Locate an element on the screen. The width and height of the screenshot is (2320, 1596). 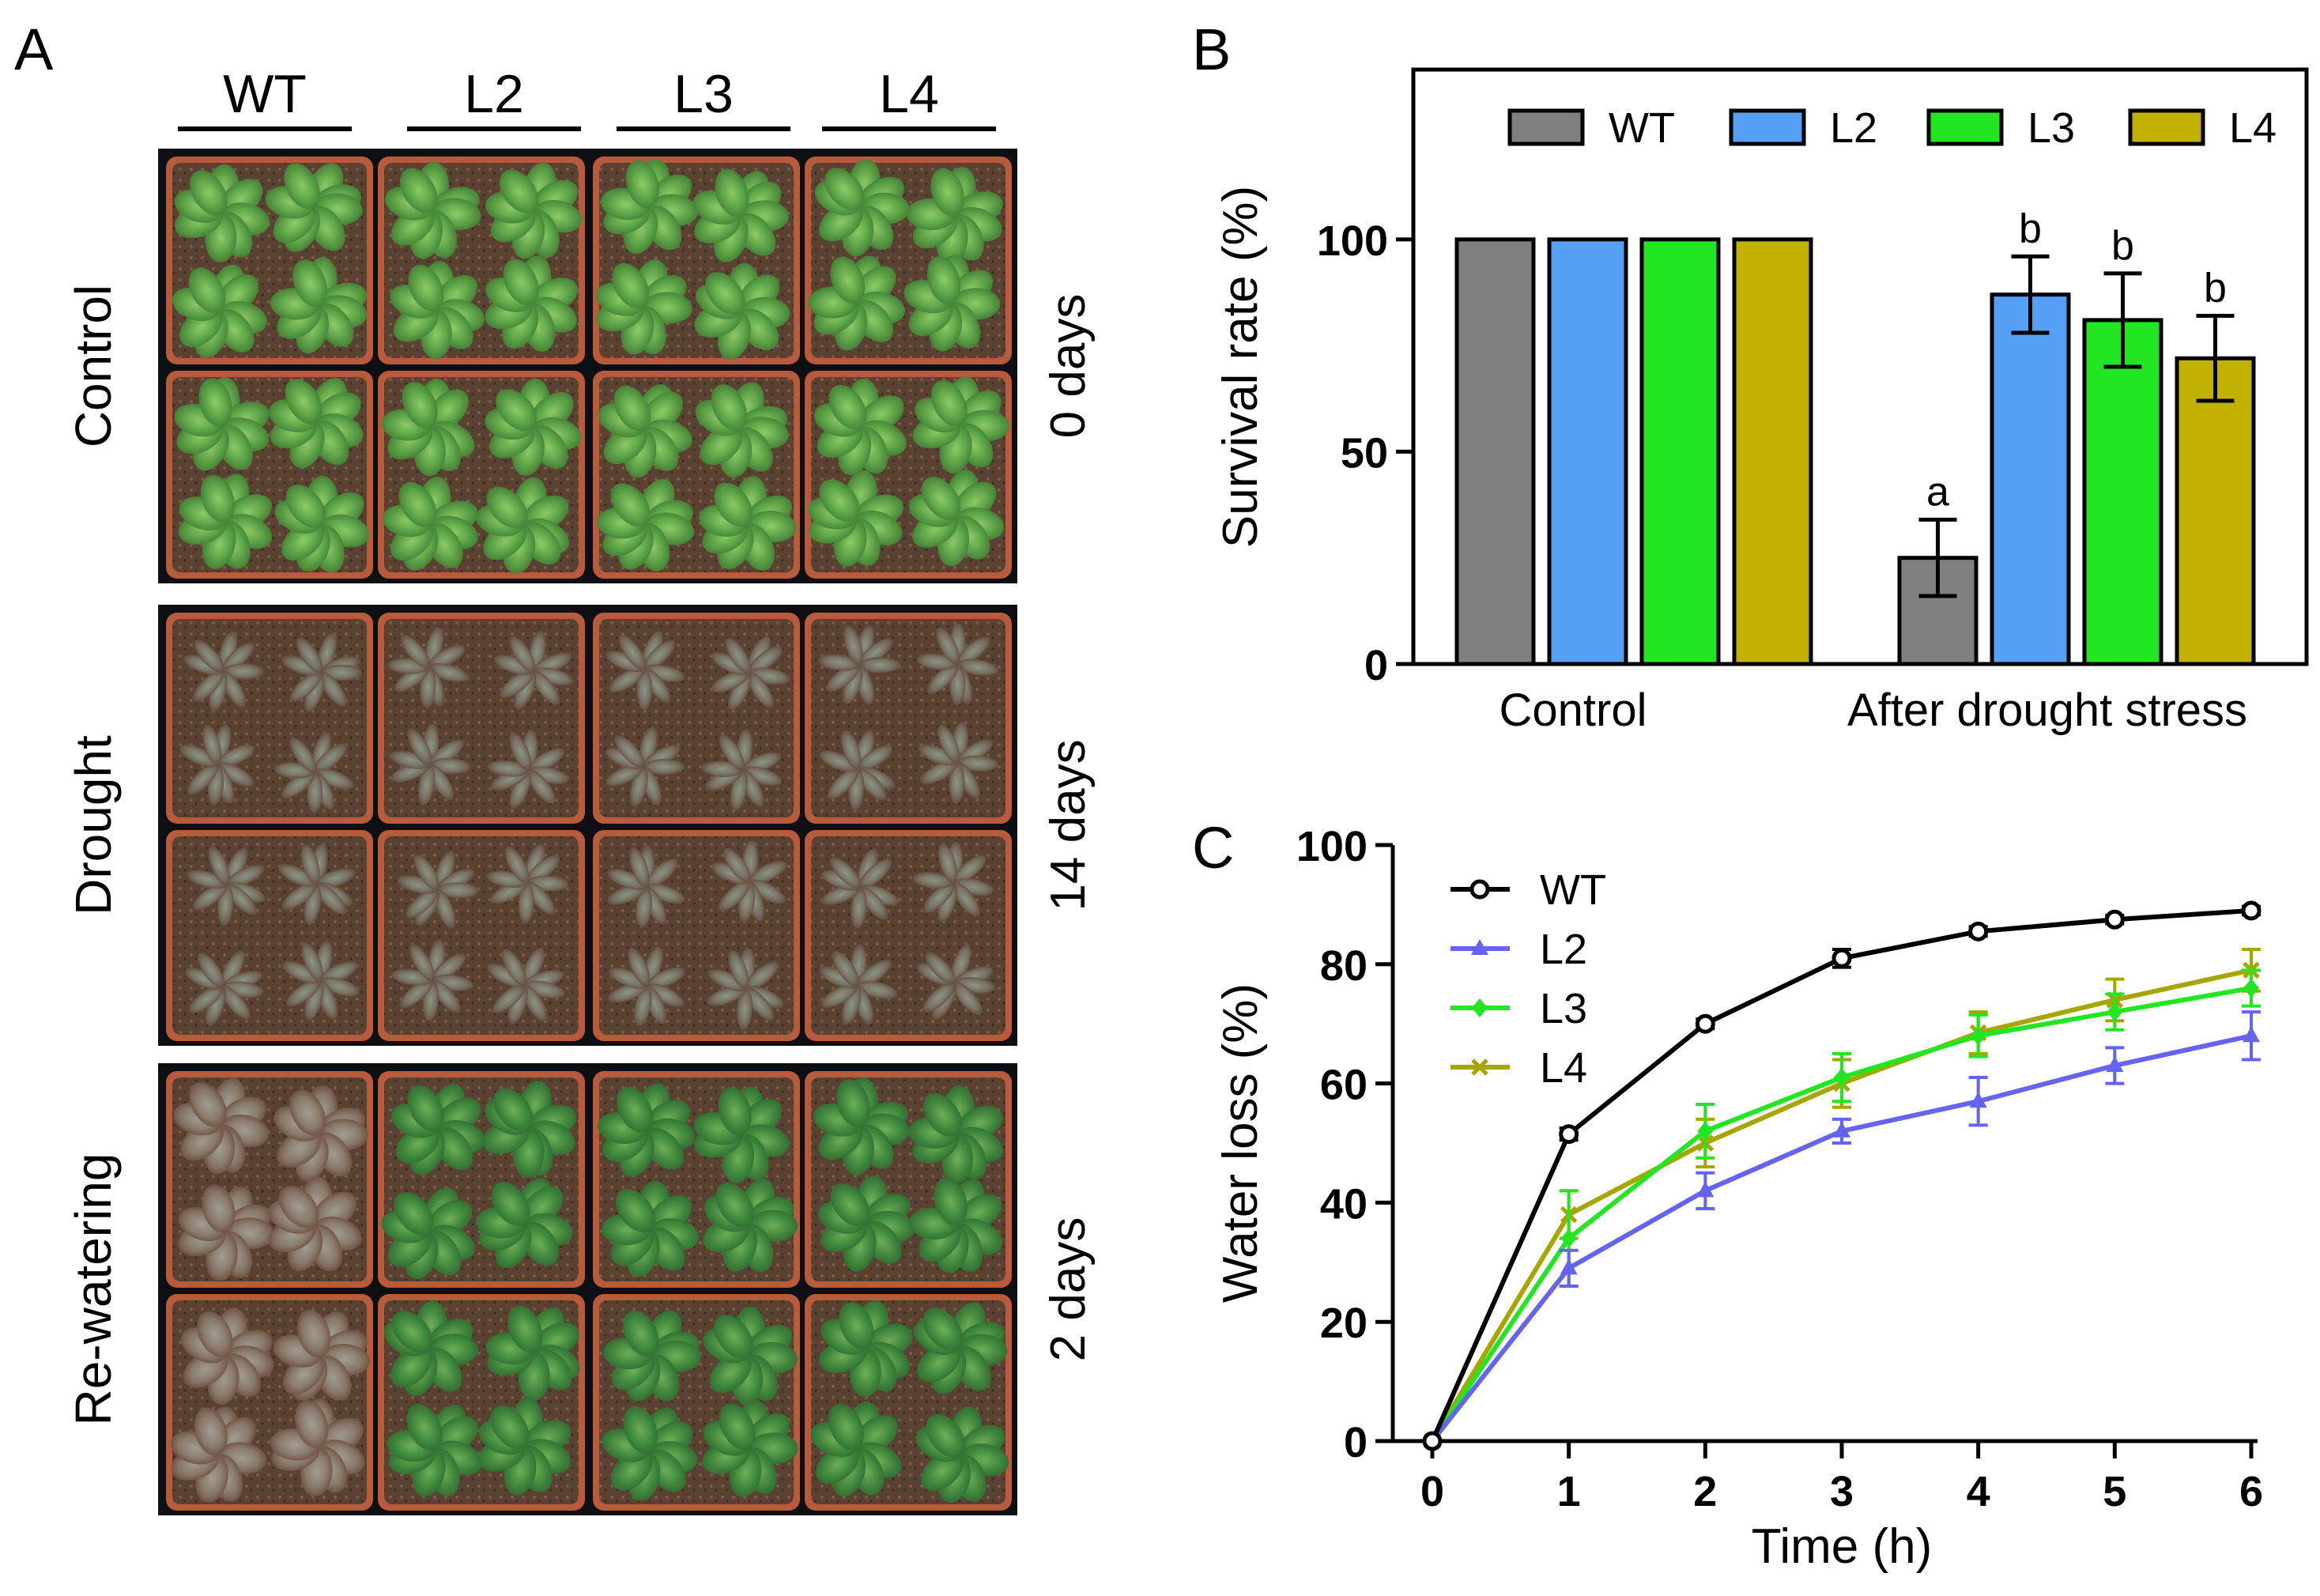
x-tick-label: 0 is located at coordinates (1432, 1491).